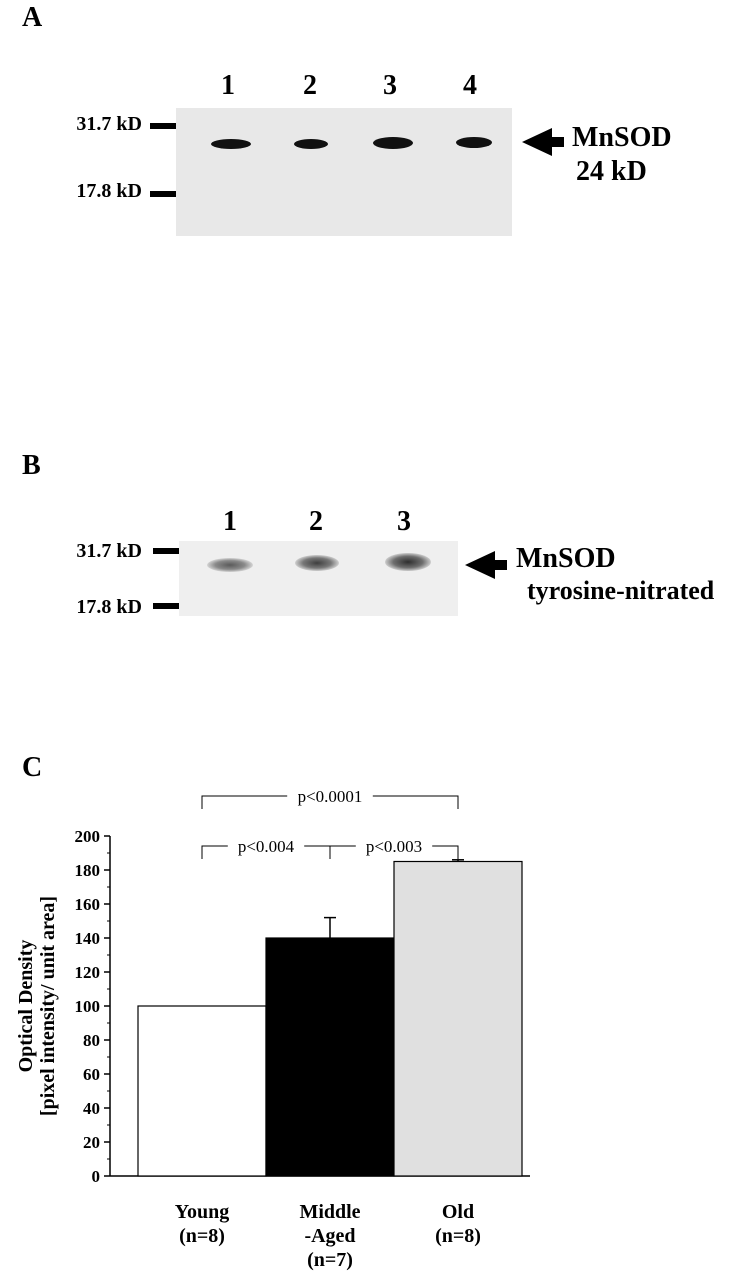 The image size is (754, 1280). What do you see at coordinates (88, 1006) in the screenshot?
I see `y-tick-label: 100` at bounding box center [88, 1006].